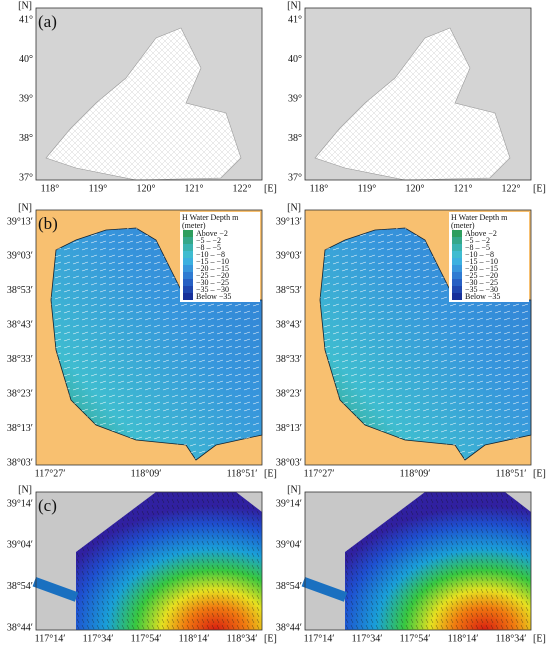  I want to click on x-tick-label: 118°34′, so click(511, 638).